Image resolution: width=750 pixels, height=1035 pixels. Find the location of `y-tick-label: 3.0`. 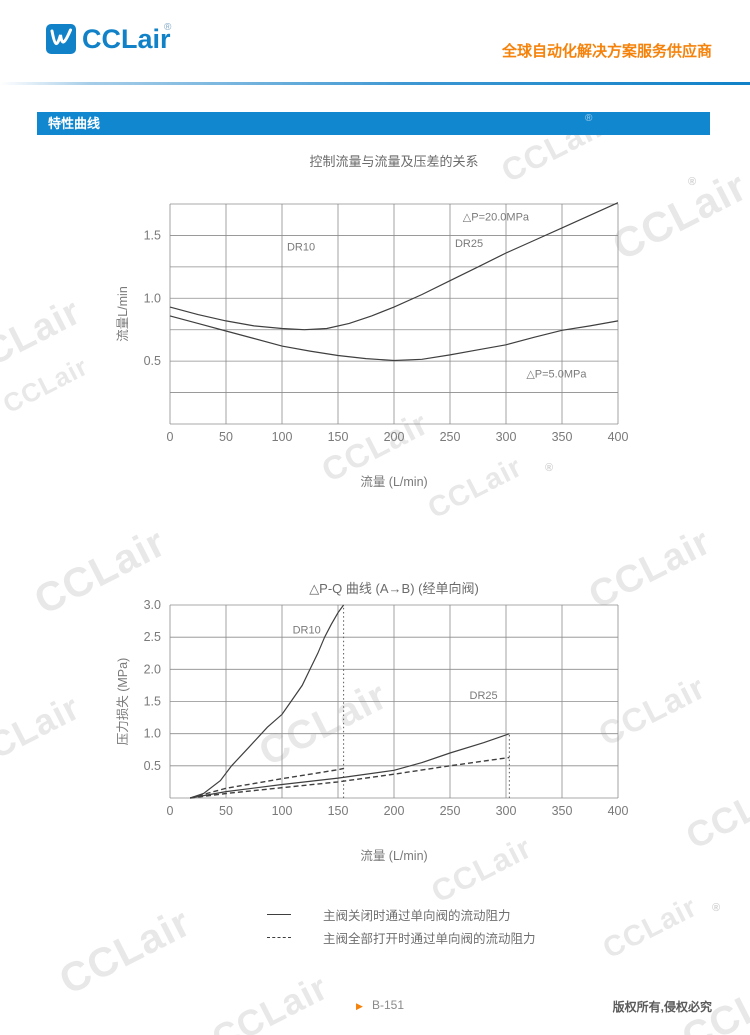

y-tick-label: 3.0 is located at coordinates (152, 605).